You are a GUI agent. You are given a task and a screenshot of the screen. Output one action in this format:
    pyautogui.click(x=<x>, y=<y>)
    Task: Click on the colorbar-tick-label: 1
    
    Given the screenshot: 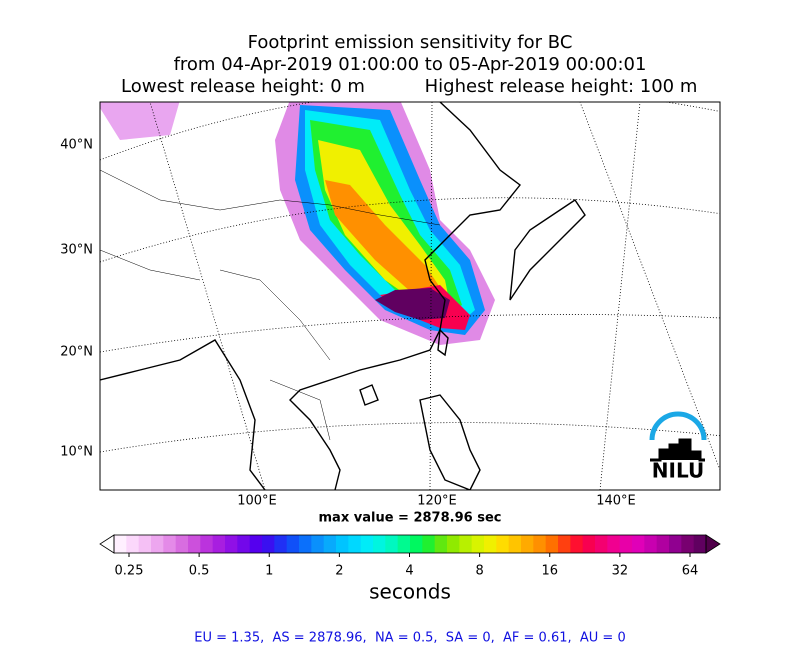 What is the action you would take?
    pyautogui.click(x=269, y=571)
    